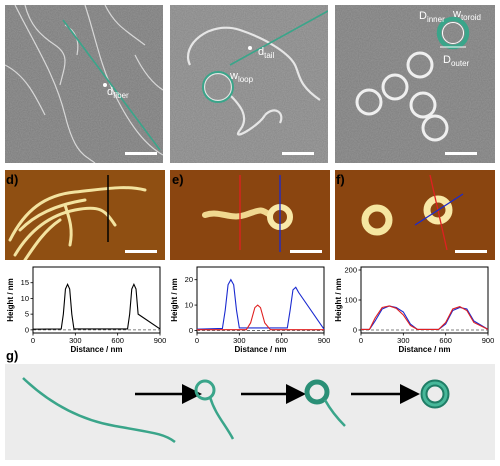 This screenshot has height=466, width=500. What do you see at coordinates (466, 15) in the screenshot?
I see `w-toroid-annotation: wtoroid` at bounding box center [466, 15].